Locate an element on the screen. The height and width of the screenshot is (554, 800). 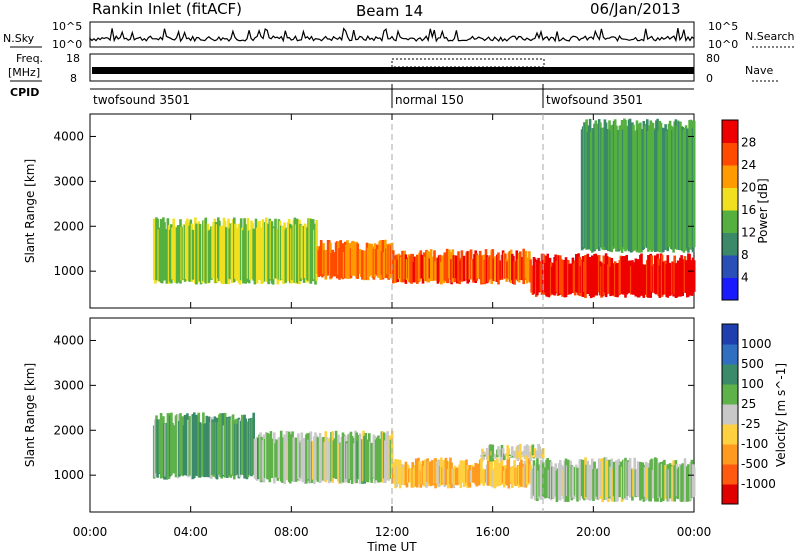
date-title: 06/Jan/2013 is located at coordinates (635, 9).